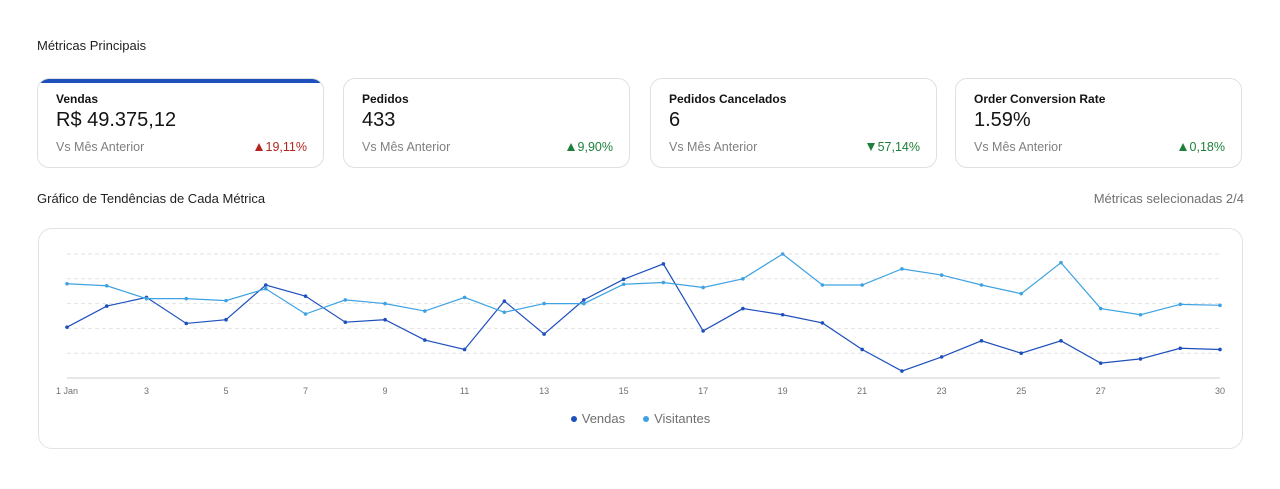  Describe the element at coordinates (226, 391) in the screenshot. I see `x-tick-label: 5` at that location.